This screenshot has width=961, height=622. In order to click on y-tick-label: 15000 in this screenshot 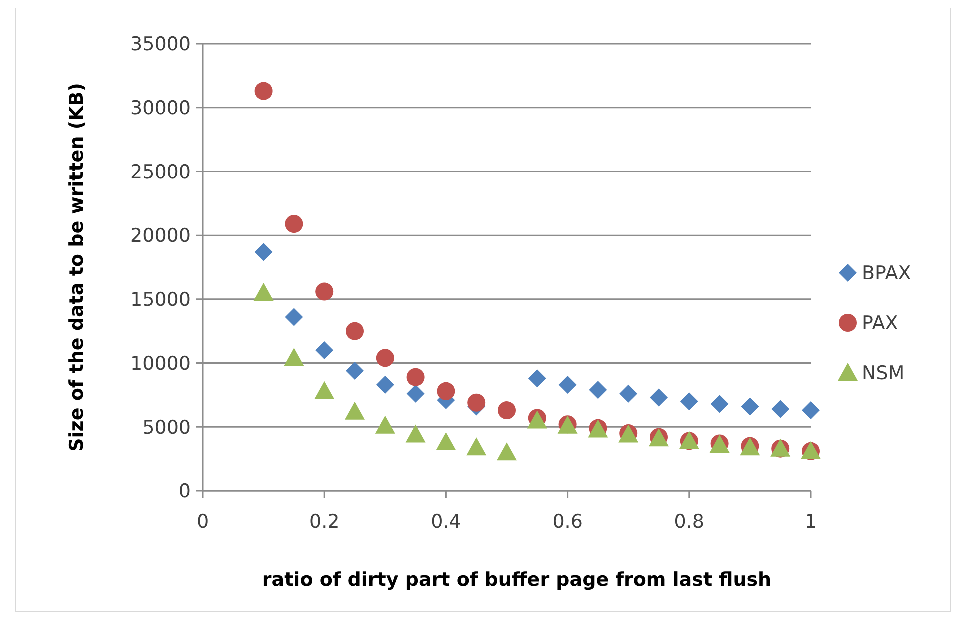, I will do `click(160, 300)`.